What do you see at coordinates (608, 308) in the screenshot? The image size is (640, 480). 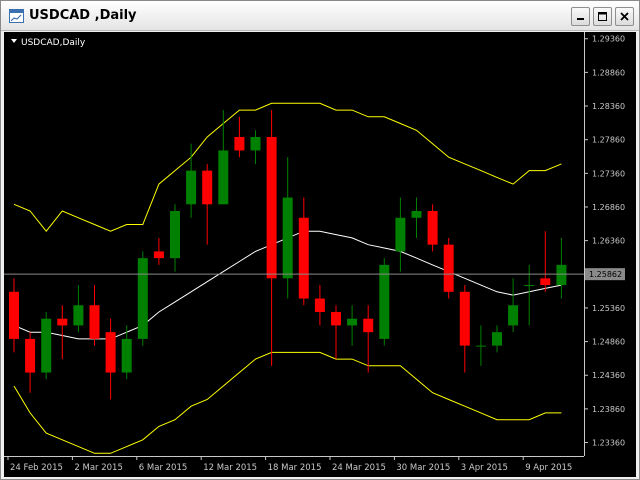 I see `price-tick-label: 1.25360` at bounding box center [608, 308].